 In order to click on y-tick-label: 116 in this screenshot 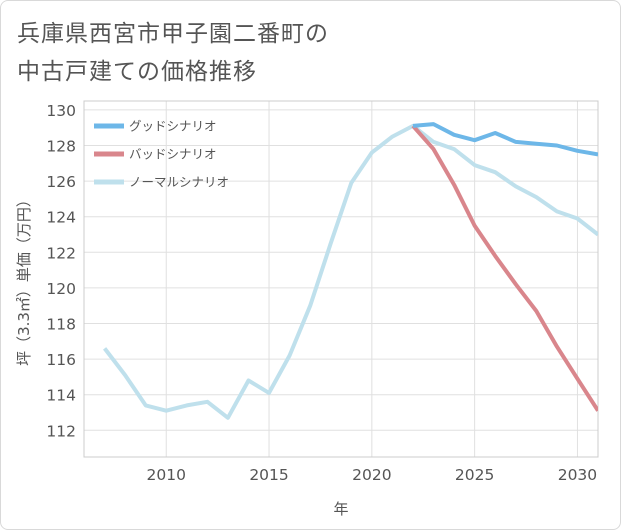, I will do `click(61, 360)`.